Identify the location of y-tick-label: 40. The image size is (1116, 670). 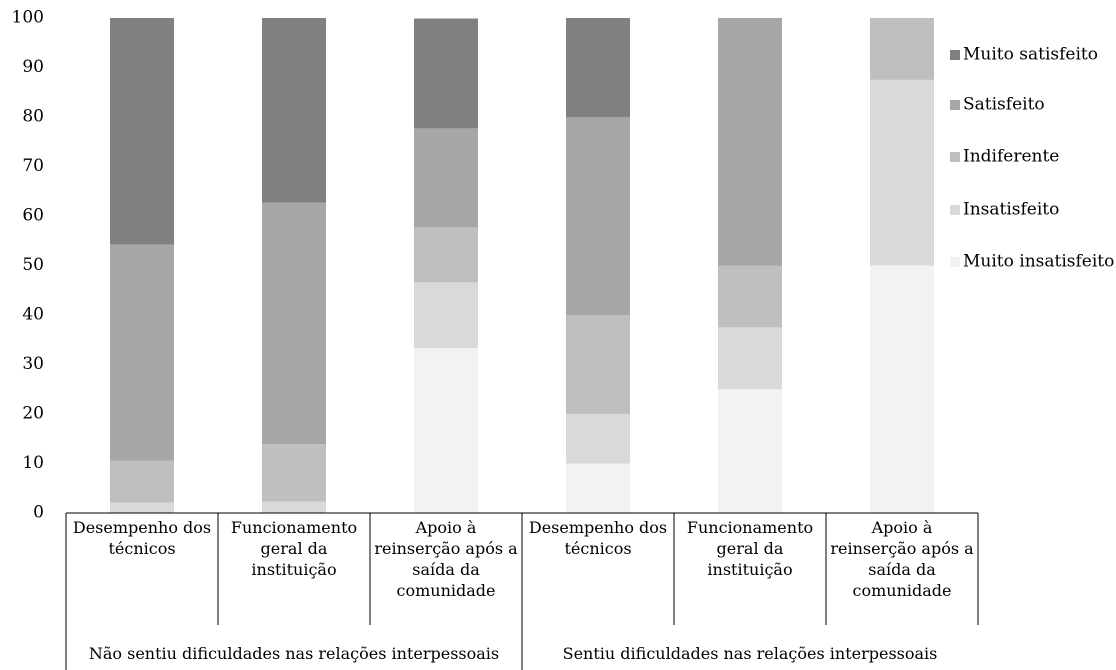
(33, 315).